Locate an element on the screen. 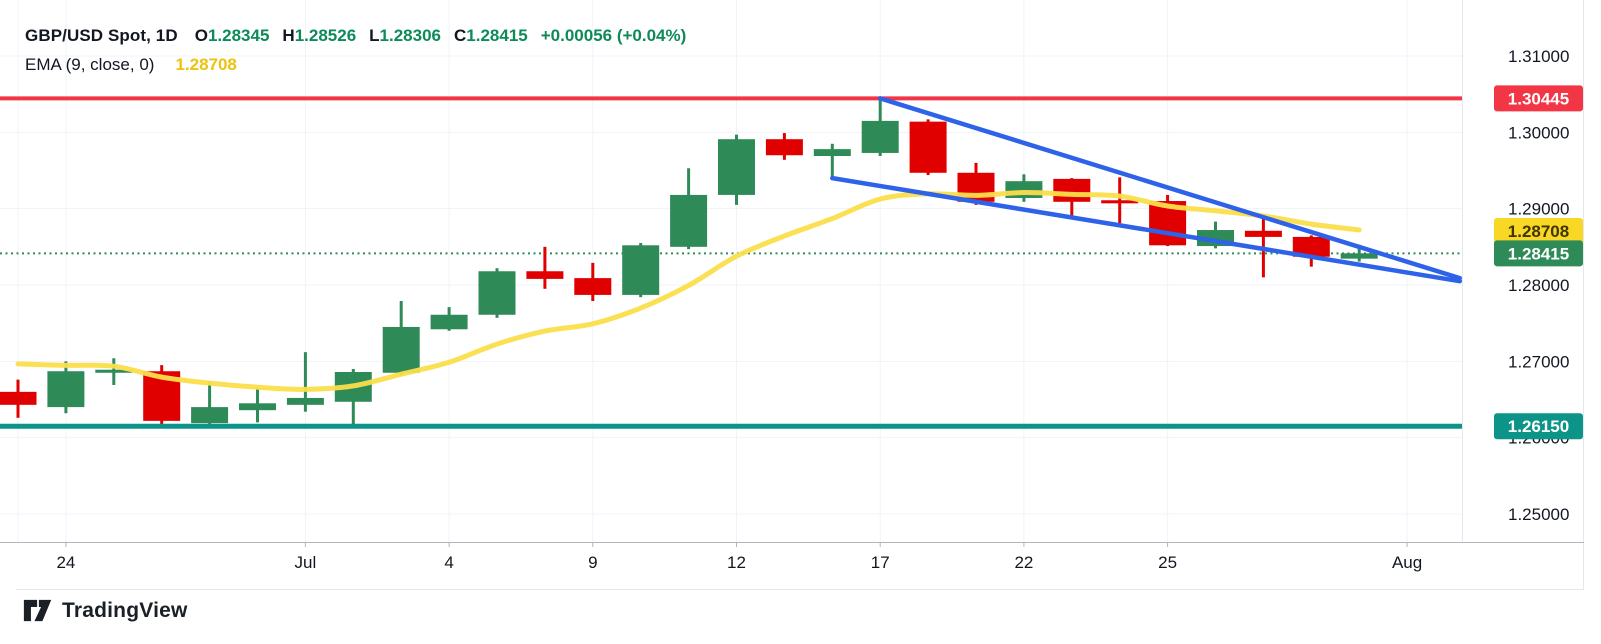  time-tick-label: 4 is located at coordinates (448, 562).